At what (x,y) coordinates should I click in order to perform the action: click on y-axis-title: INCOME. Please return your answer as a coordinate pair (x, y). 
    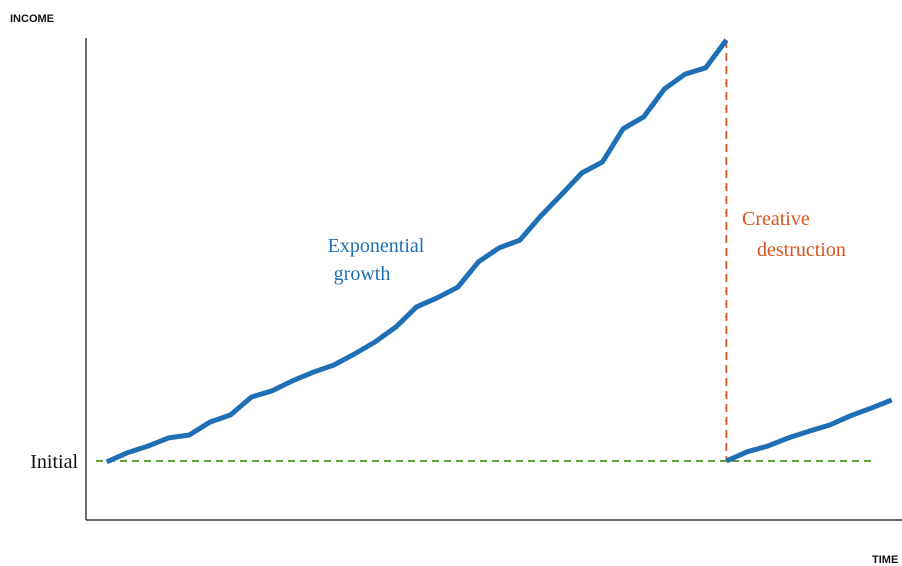
    Looking at the image, I should click on (32, 19).